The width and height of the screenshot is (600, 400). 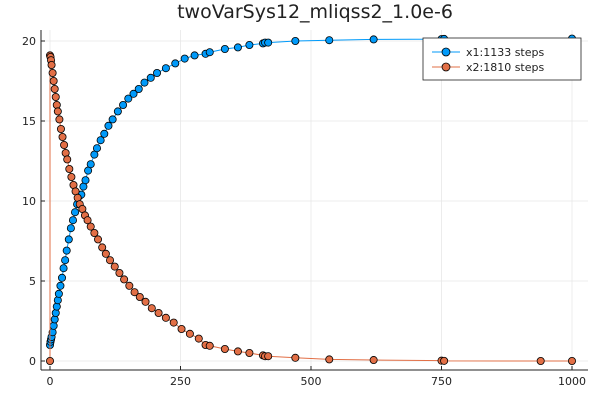 I want to click on y-tick-label: 20, so click(x=29, y=41).